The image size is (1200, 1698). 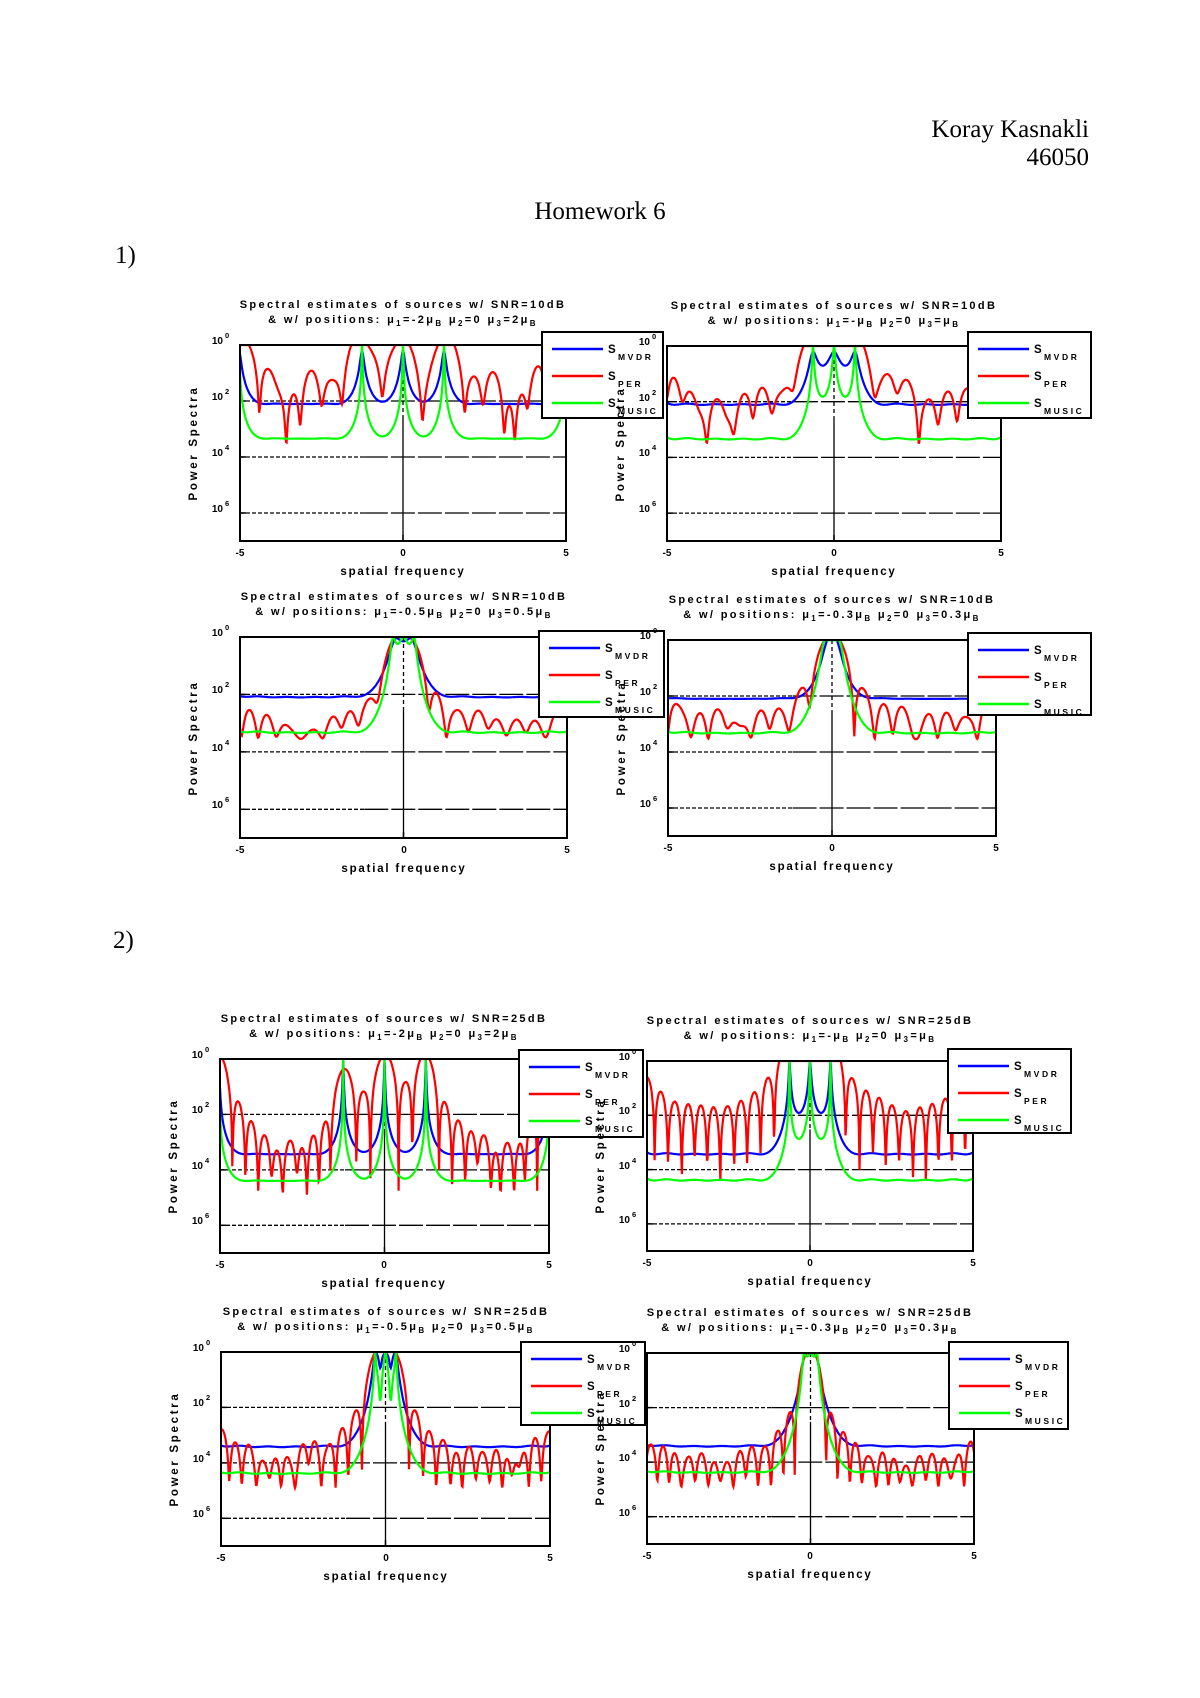 What do you see at coordinates (123, 940) in the screenshot?
I see `svg-text: 2)` at bounding box center [123, 940].